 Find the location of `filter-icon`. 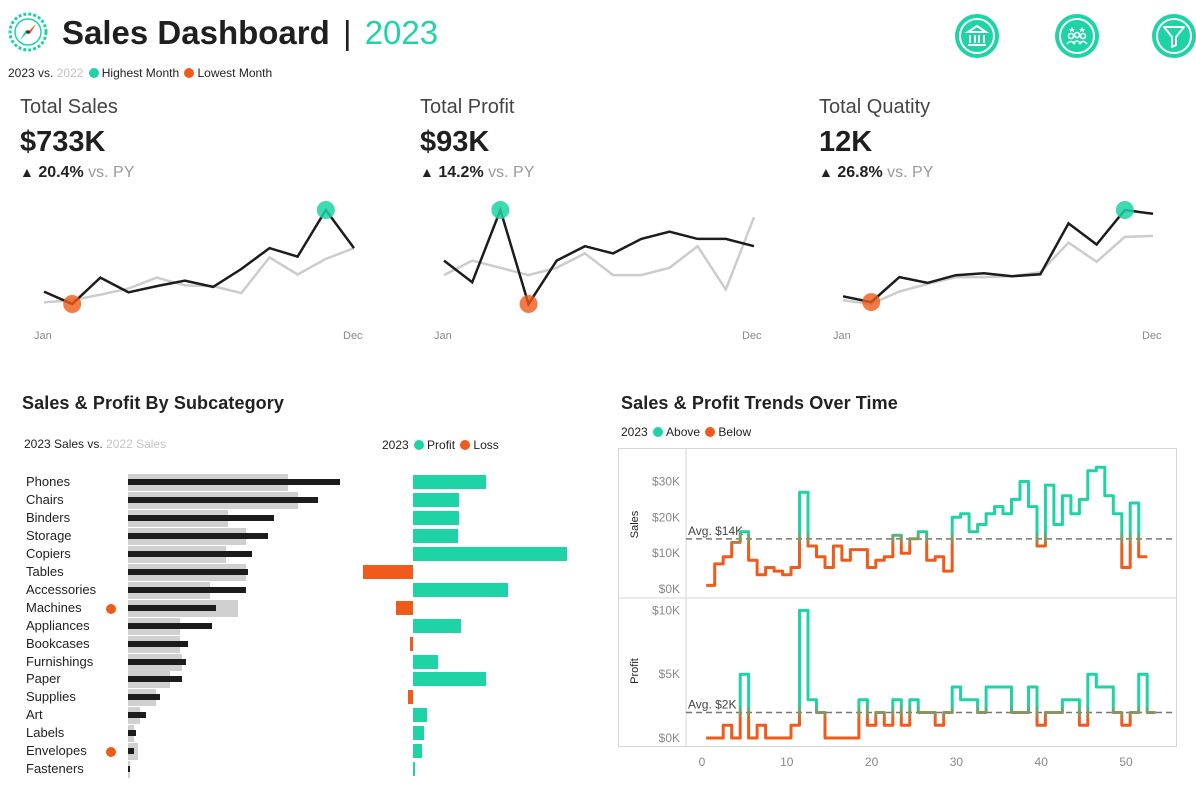

filter-icon is located at coordinates (1174, 36).